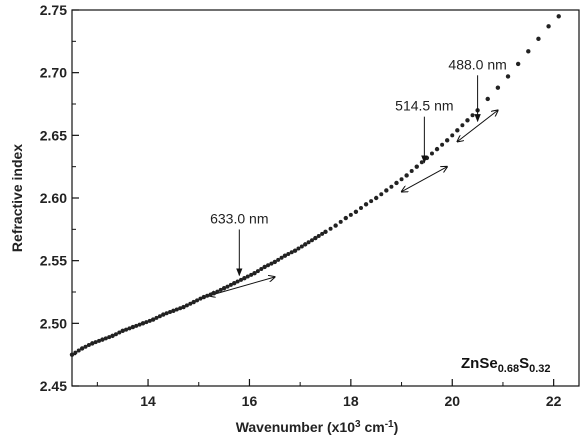 The width and height of the screenshot is (586, 442). I want to click on x-axis-title-end: ), so click(396, 427).